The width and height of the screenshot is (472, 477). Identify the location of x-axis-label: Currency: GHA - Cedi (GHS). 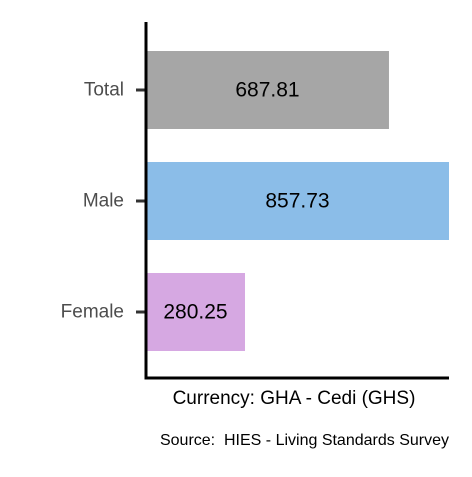
(294, 398).